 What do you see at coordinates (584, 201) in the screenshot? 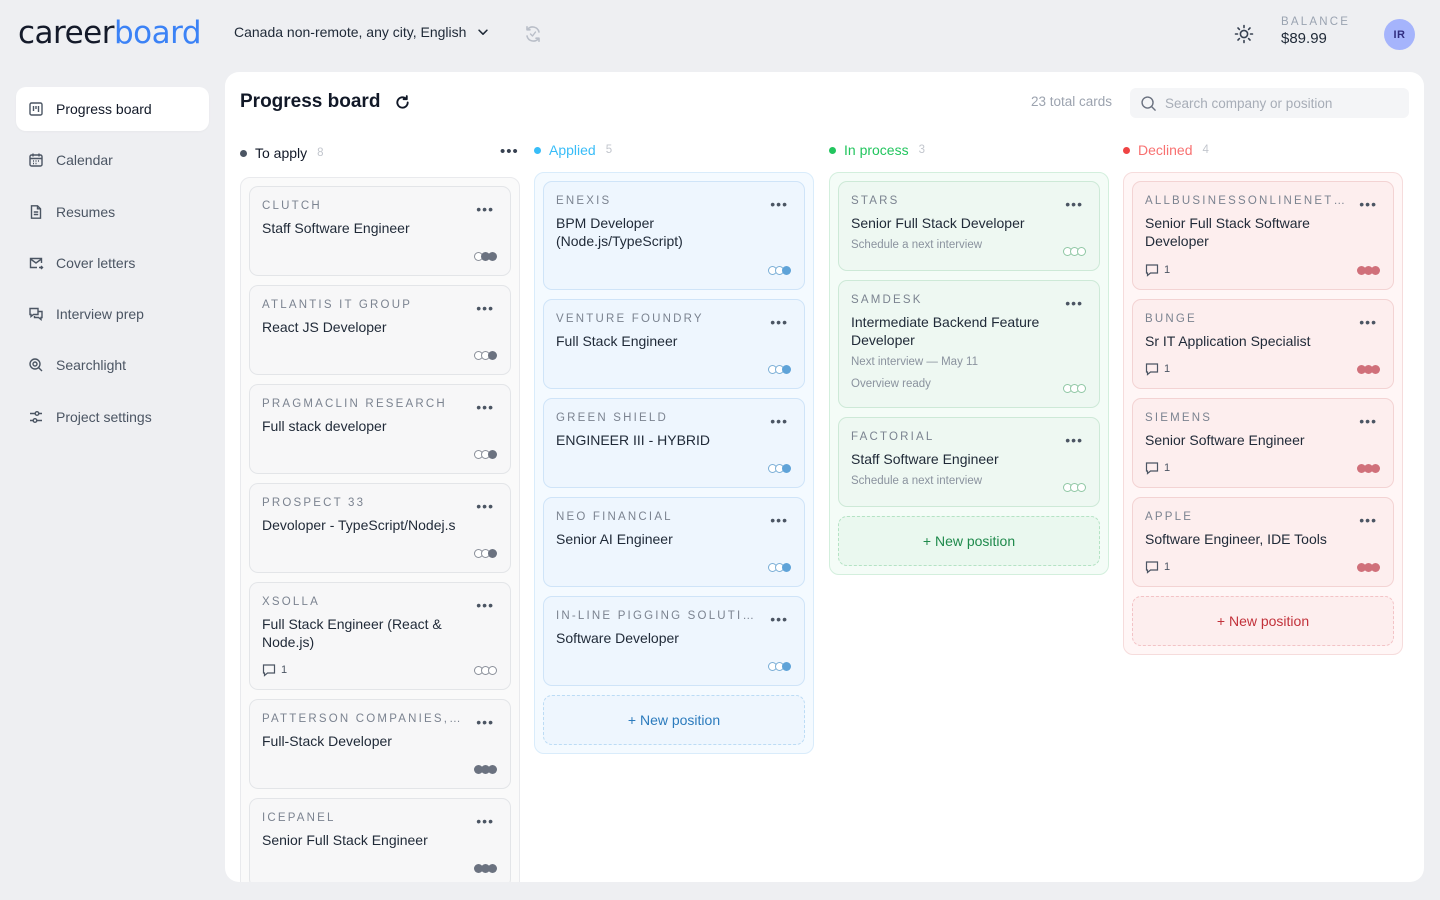
I see `card-company: ENEXIS` at bounding box center [584, 201].